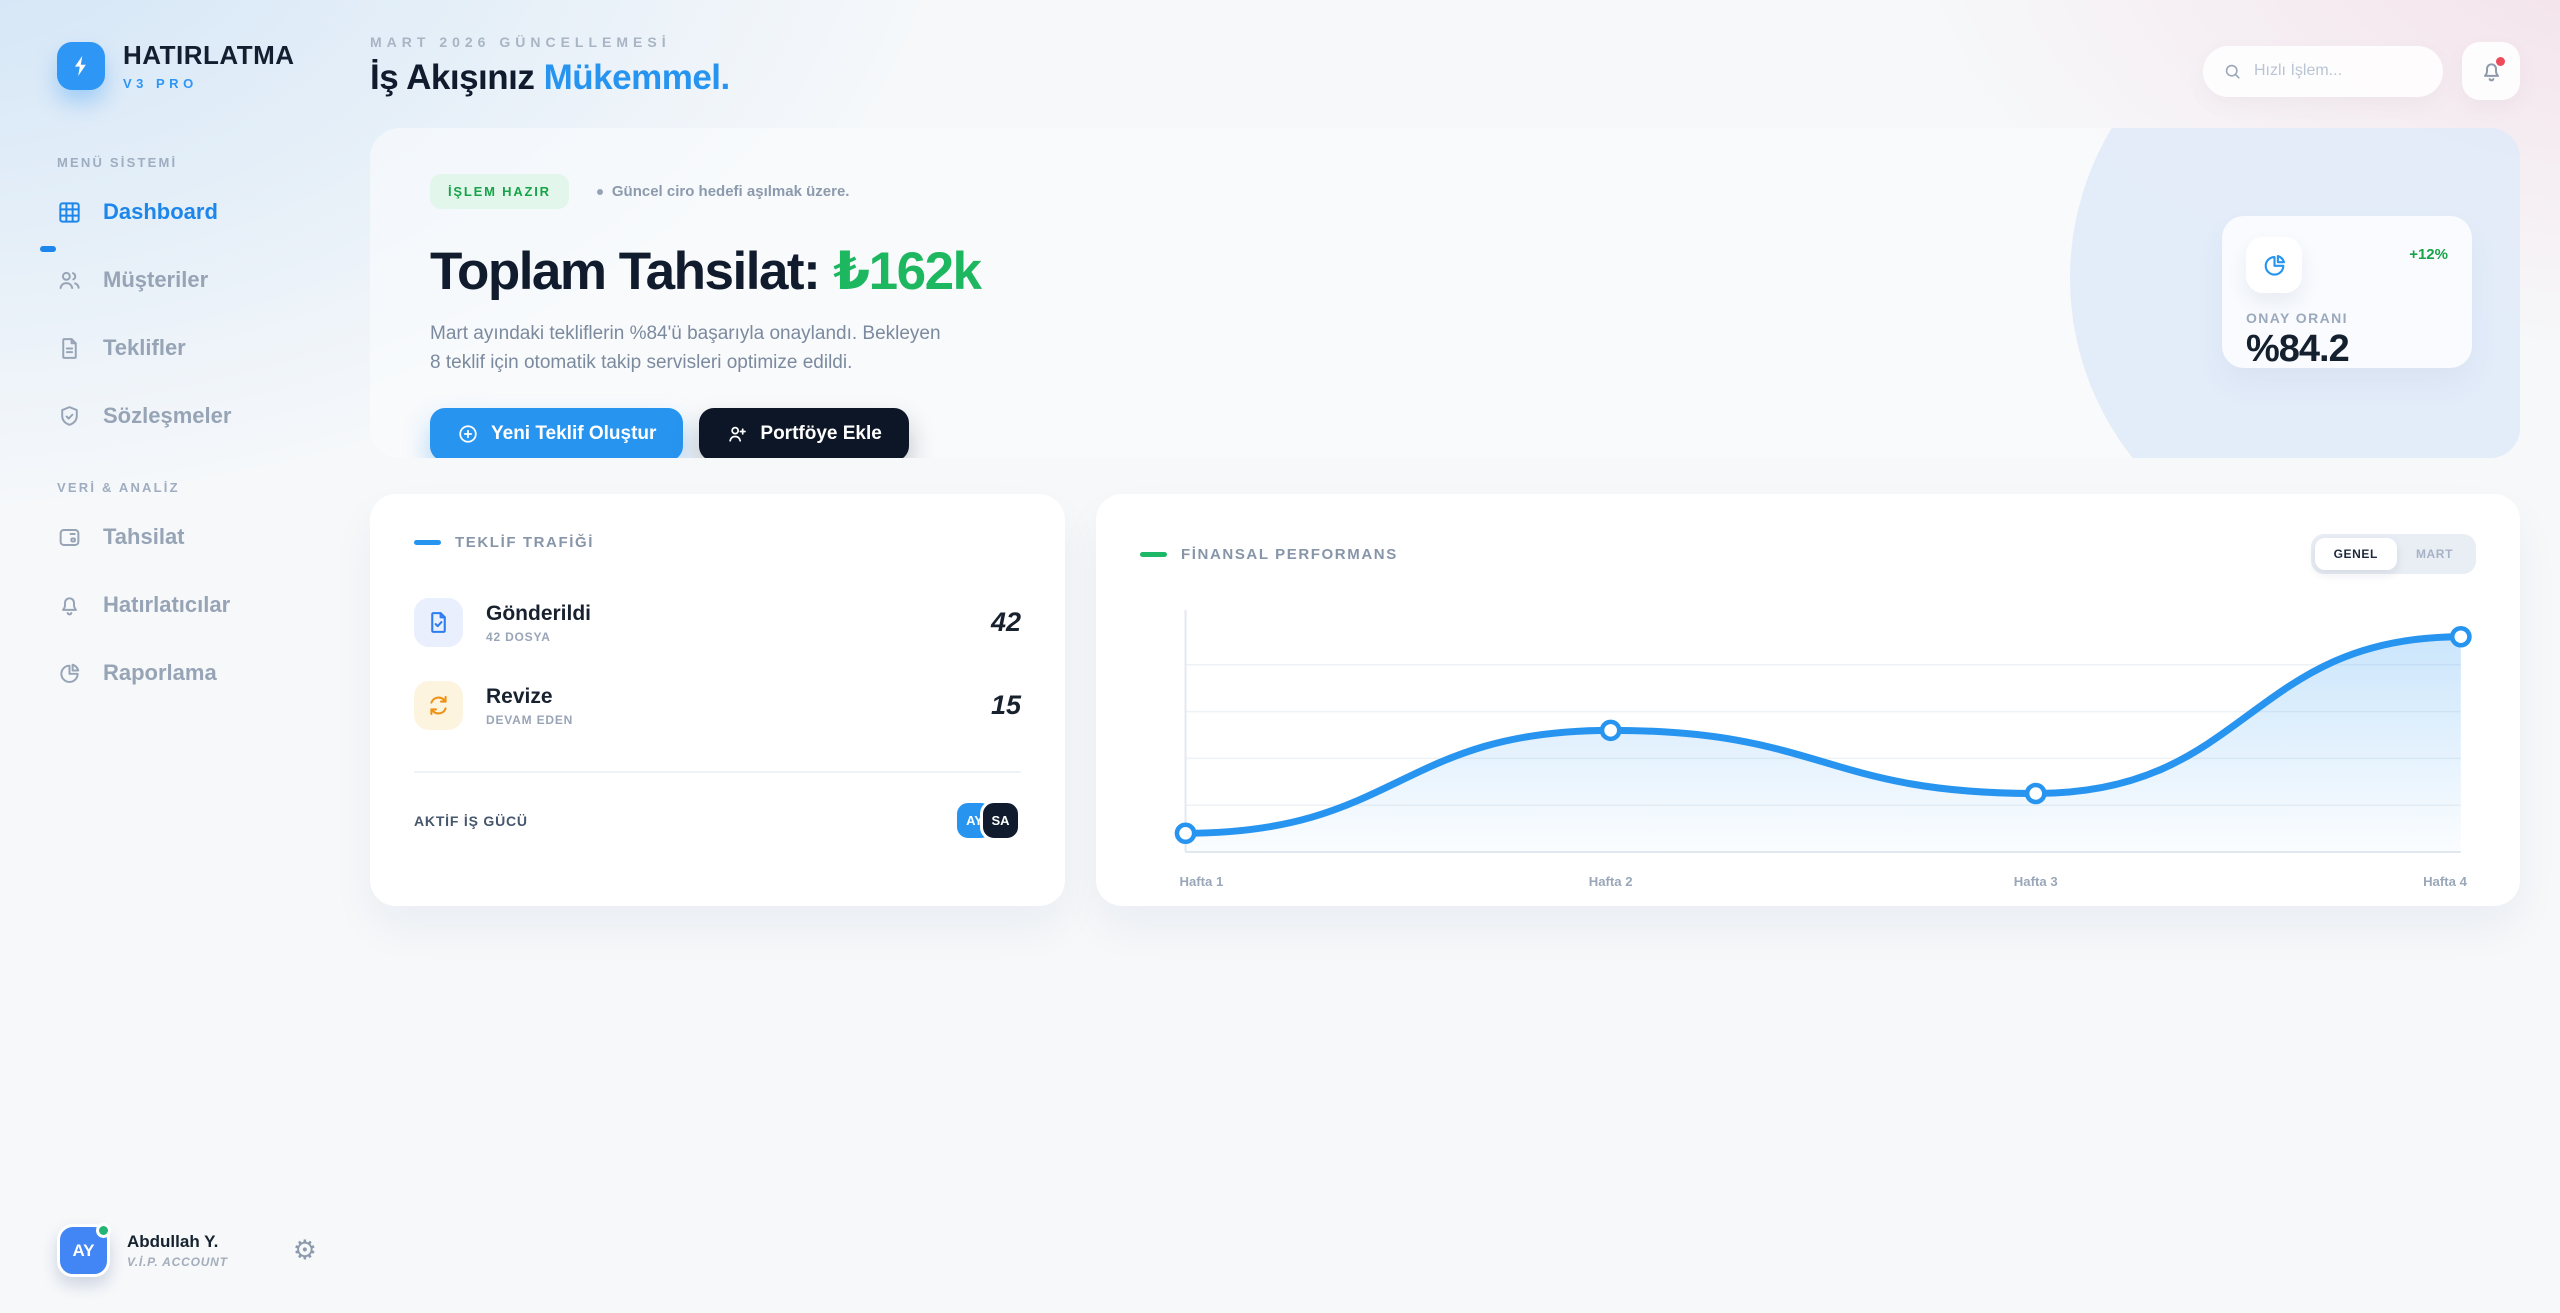  I want to click on stat-change-badge: +12%, so click(2428, 254).